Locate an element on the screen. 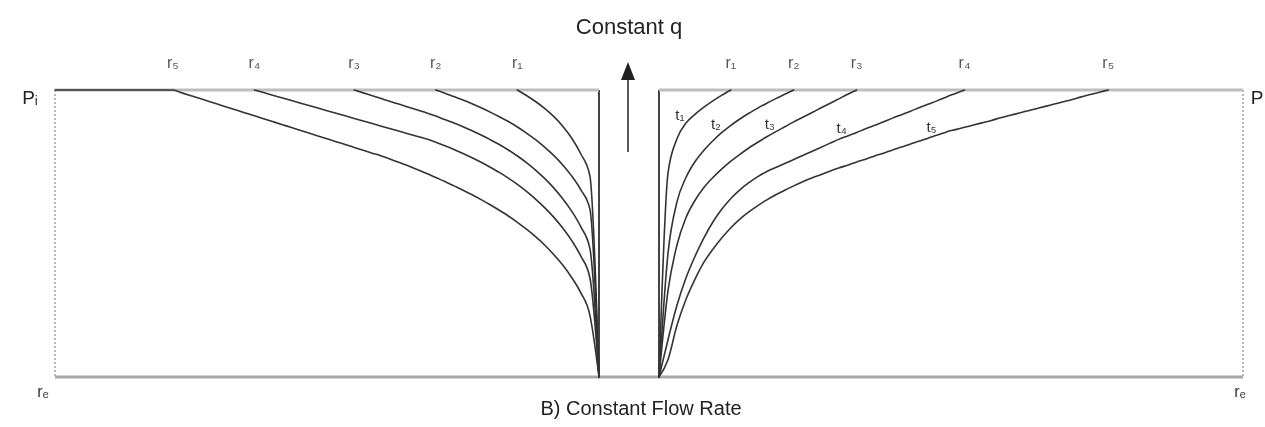 This screenshot has height=427, width=1265. series-label: t₂ is located at coordinates (716, 124).